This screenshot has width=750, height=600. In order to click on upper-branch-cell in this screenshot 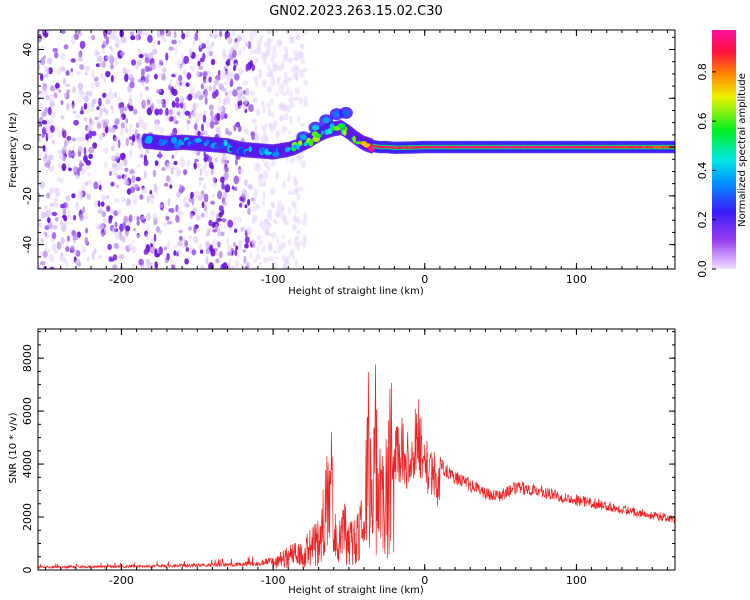, I will do `click(346, 112)`.